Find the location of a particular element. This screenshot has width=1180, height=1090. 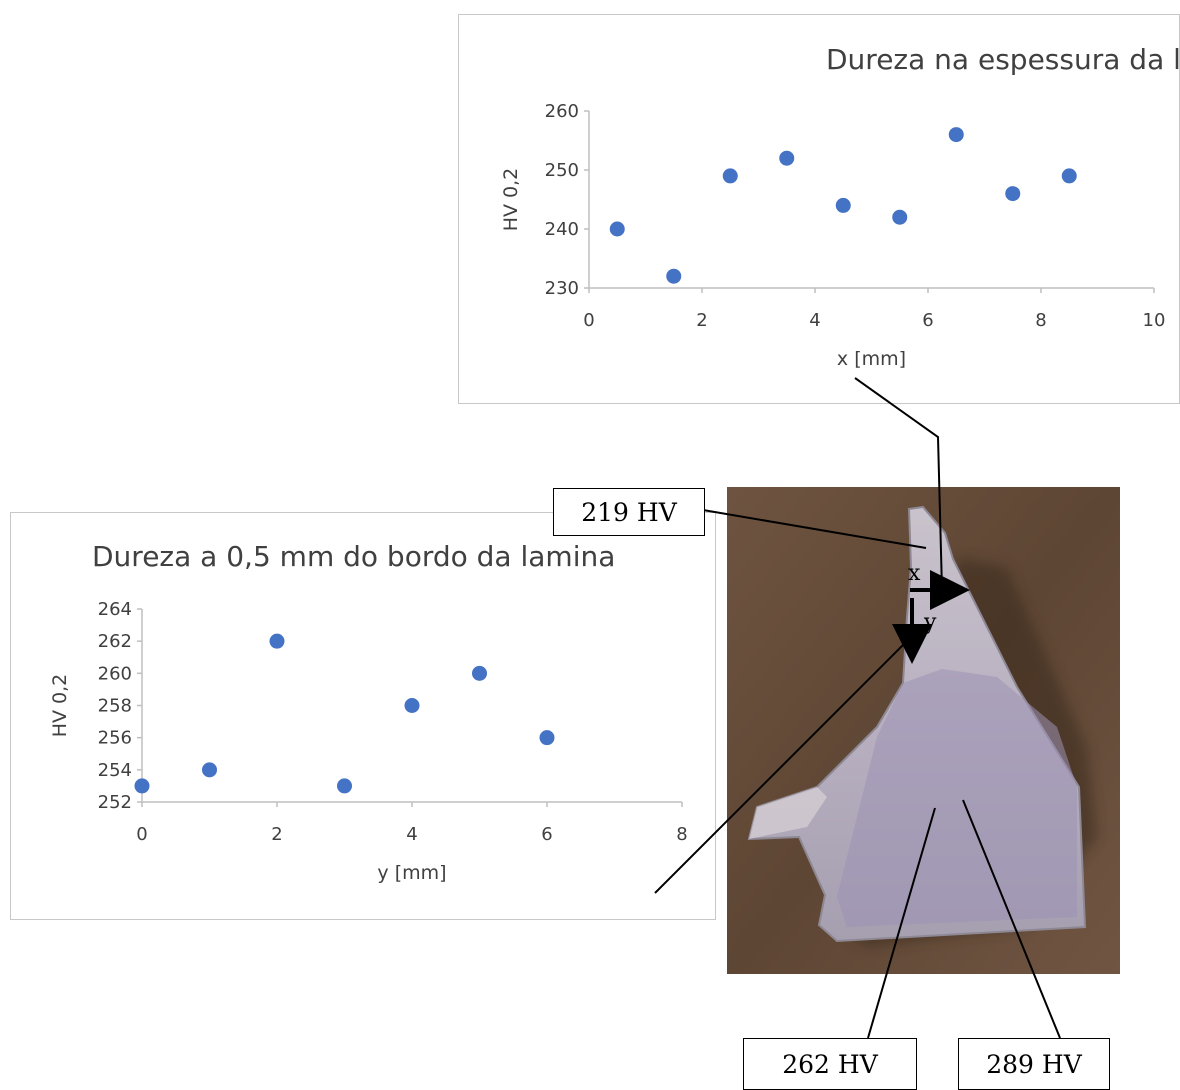

hardness-label-219-text: 219 HV is located at coordinates (629, 512).